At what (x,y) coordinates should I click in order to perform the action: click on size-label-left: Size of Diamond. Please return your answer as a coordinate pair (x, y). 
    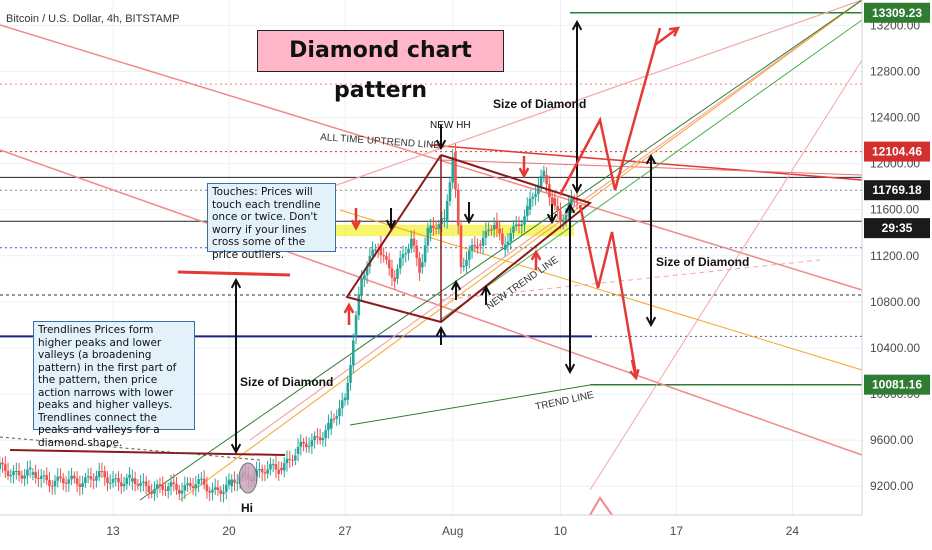
    Looking at the image, I should click on (286, 382).